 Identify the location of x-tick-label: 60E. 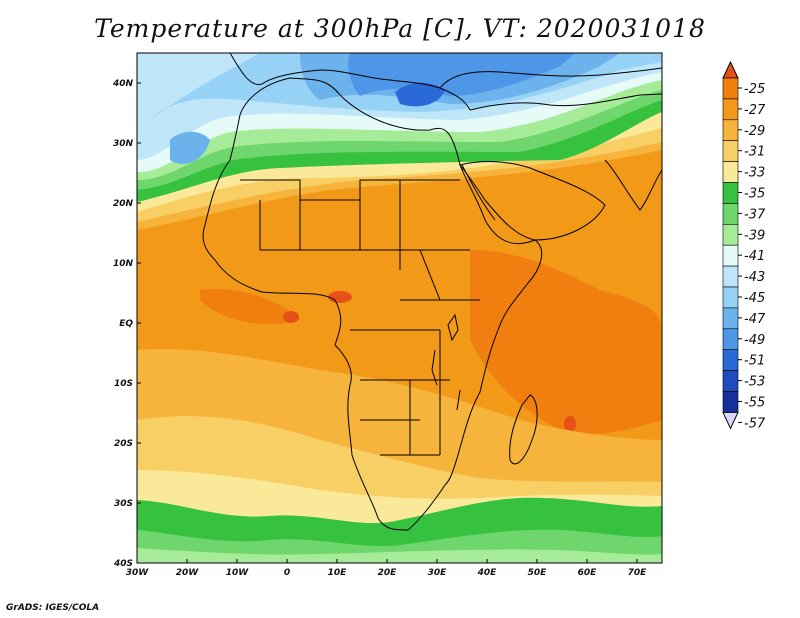
(588, 573).